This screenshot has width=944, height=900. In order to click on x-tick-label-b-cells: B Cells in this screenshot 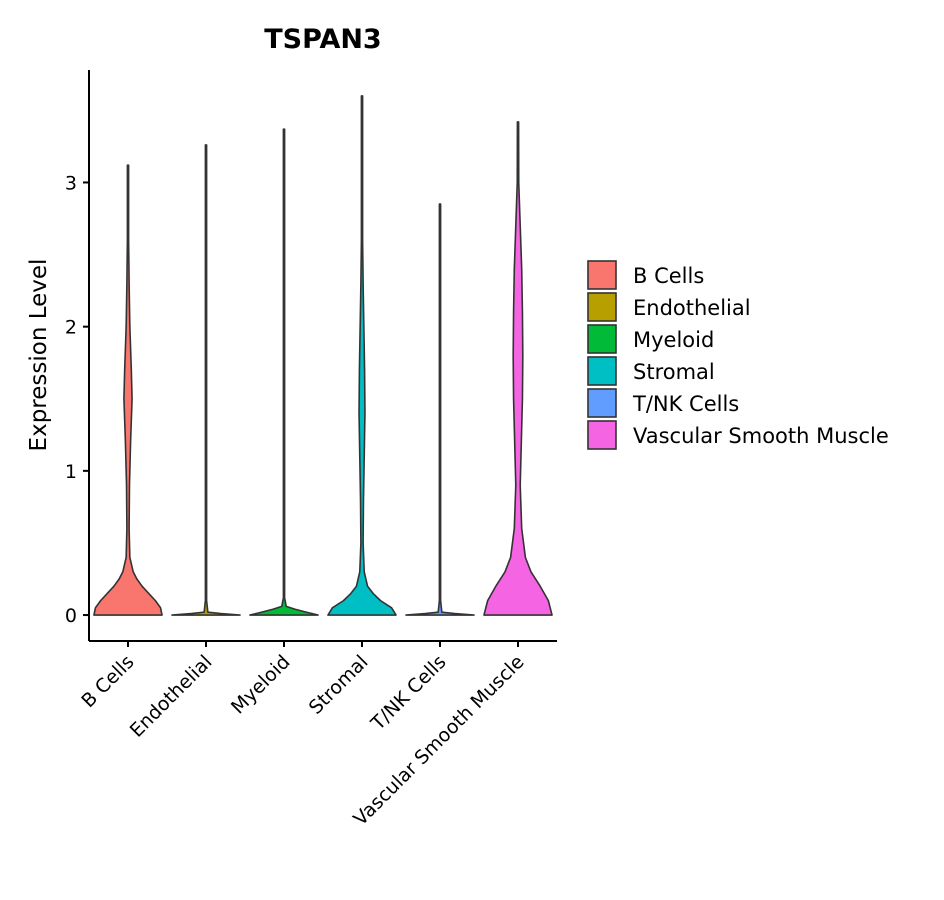, I will do `click(107, 681)`.